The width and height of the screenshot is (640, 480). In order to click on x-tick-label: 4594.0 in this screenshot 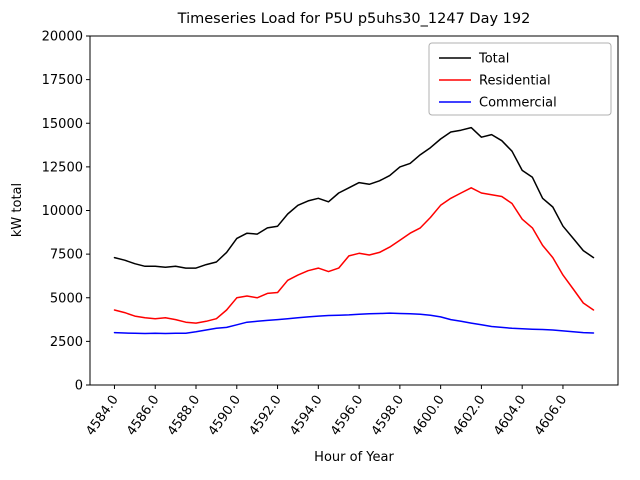, I will do `click(306, 416)`.